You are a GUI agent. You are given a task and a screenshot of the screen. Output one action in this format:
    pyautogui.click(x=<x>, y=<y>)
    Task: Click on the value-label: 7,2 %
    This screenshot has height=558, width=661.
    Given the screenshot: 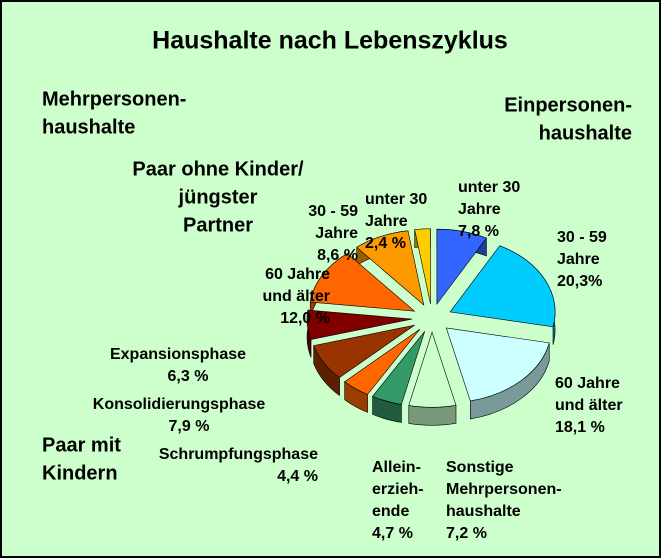 What is the action you would take?
    pyautogui.click(x=466, y=533)
    